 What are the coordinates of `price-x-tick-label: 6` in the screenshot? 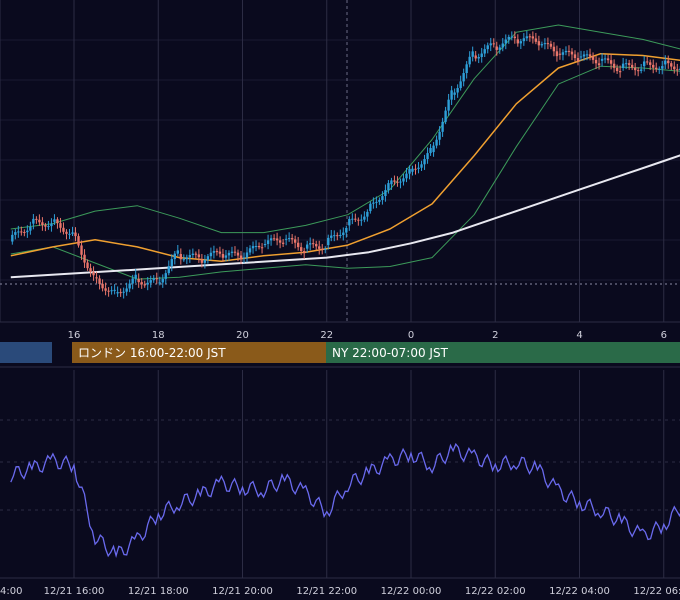 It's located at (664, 335).